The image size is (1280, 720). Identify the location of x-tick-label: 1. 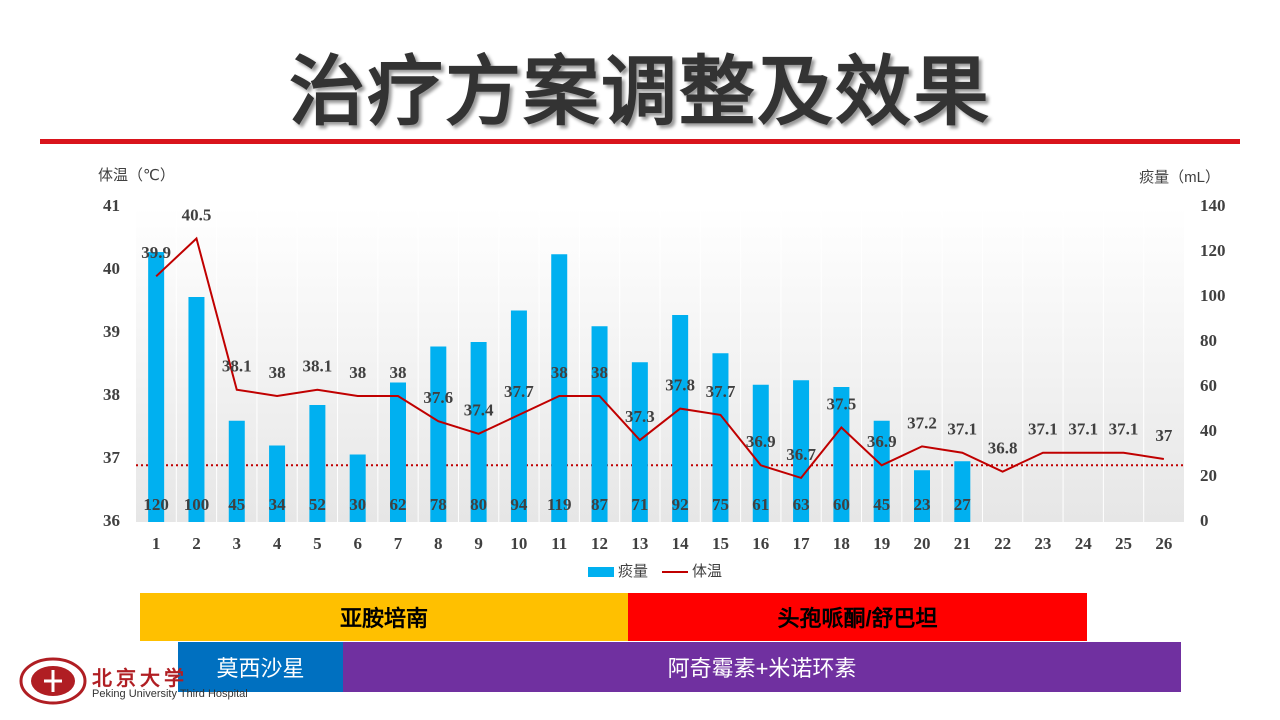
(156, 543).